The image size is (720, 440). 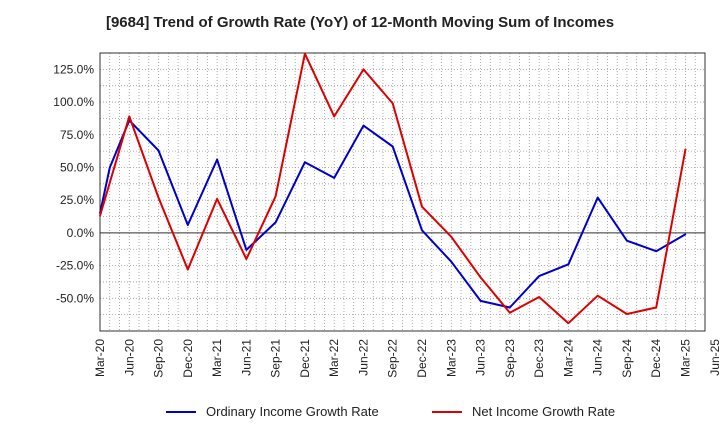 I want to click on x-tick-label: Dec-23, so click(x=539, y=358).